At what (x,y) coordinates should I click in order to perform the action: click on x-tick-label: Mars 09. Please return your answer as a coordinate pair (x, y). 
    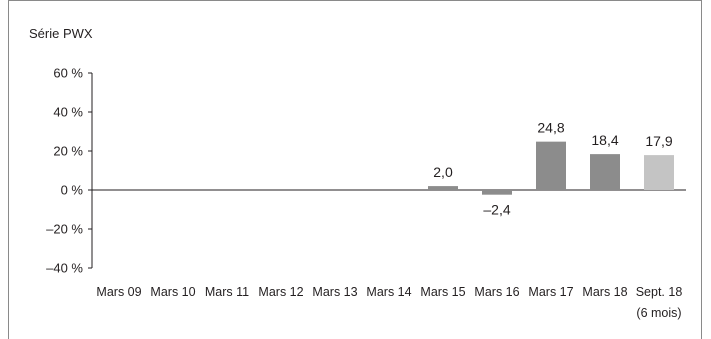
    Looking at the image, I should click on (118, 292).